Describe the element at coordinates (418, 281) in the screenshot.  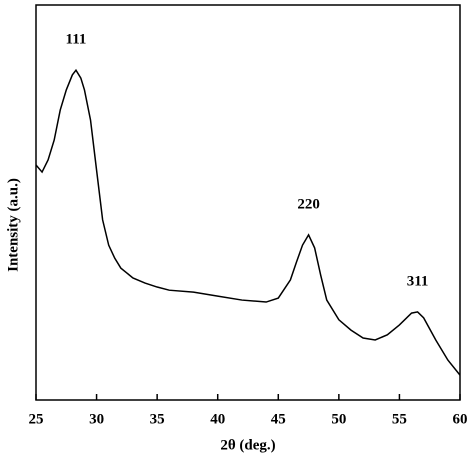
I see `peak-label: 311` at that location.